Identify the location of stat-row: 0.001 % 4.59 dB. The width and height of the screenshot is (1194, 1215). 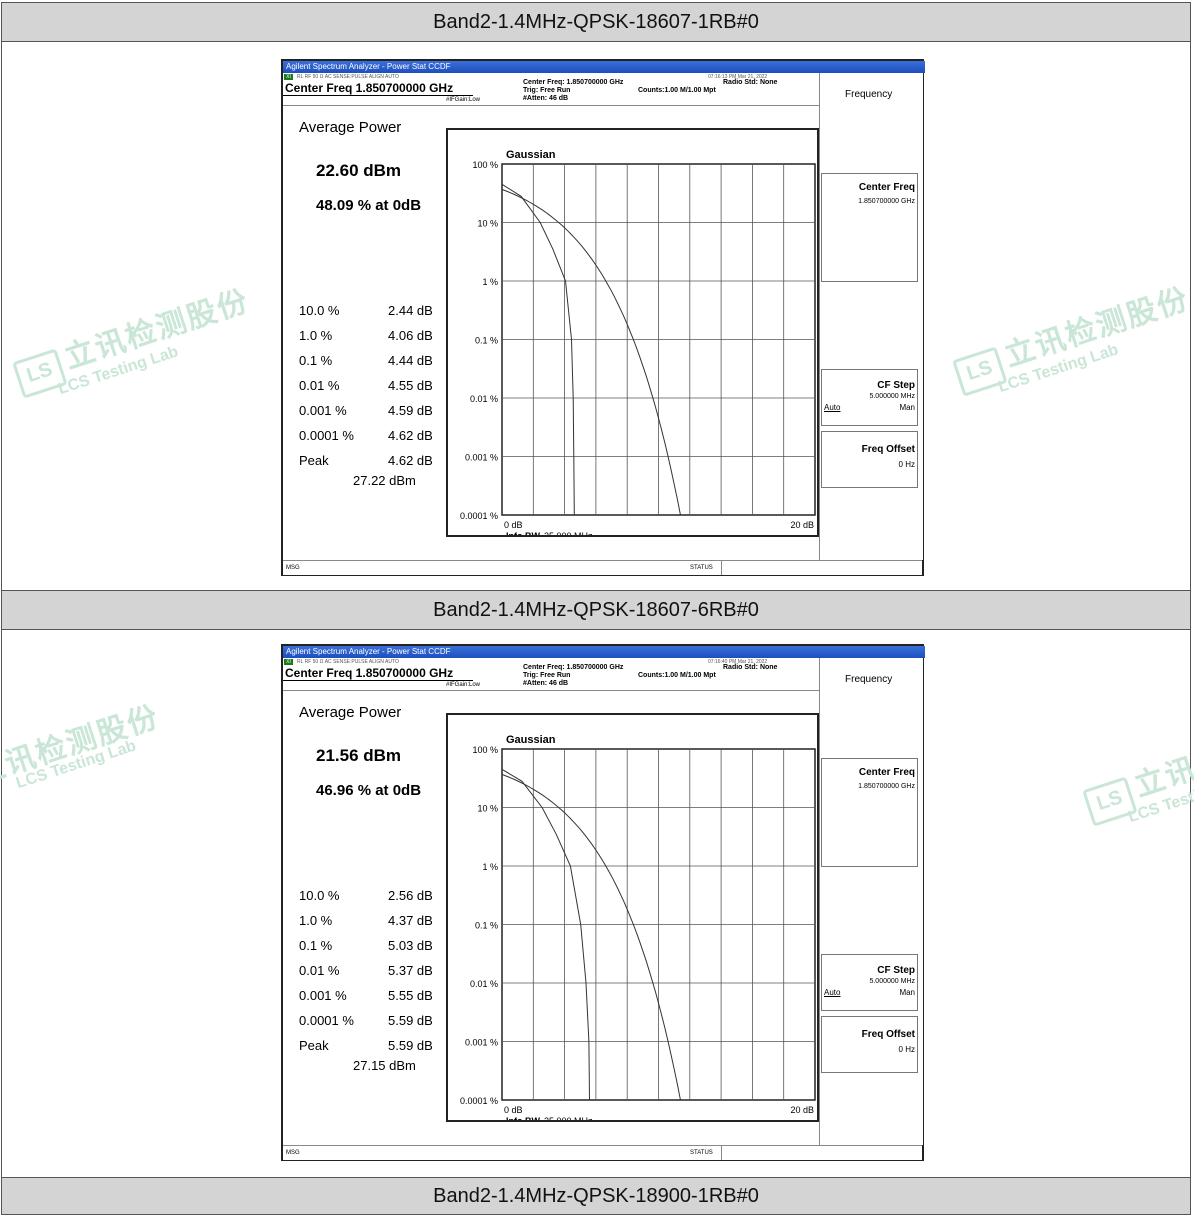
(366, 410).